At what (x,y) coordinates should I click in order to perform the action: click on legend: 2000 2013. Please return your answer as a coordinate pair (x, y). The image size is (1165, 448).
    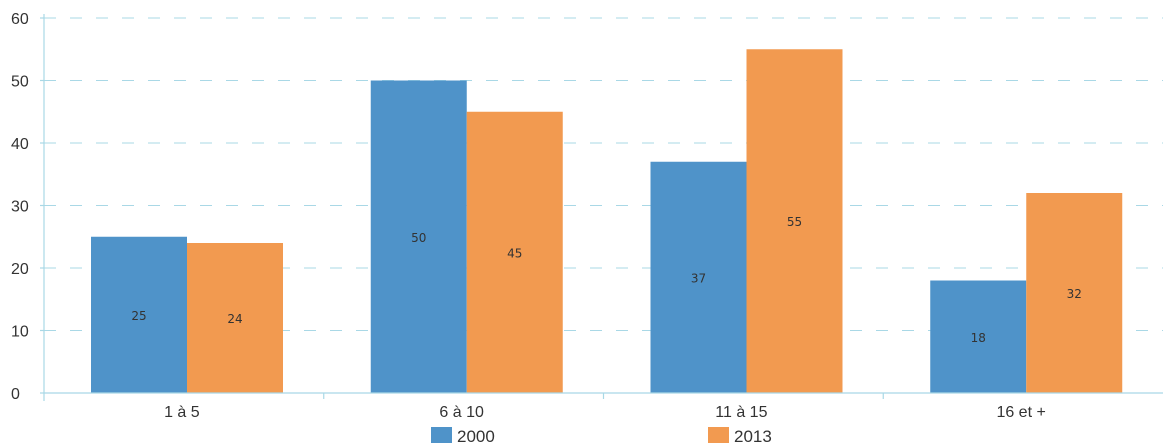
    Looking at the image, I should click on (601, 436).